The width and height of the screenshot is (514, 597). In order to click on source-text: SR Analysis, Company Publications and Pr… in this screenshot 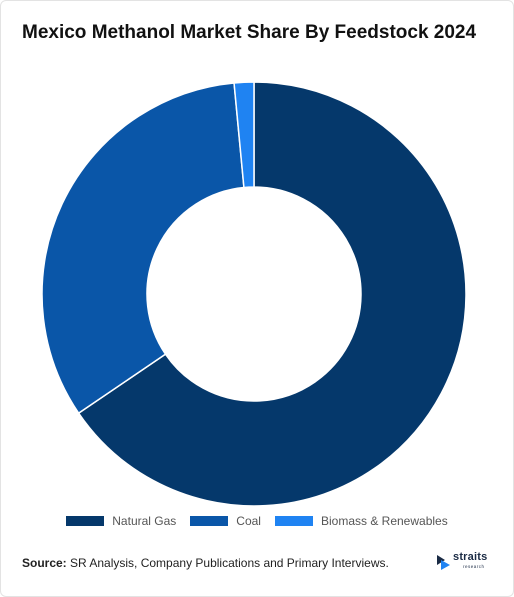, I will do `click(227, 563)`.